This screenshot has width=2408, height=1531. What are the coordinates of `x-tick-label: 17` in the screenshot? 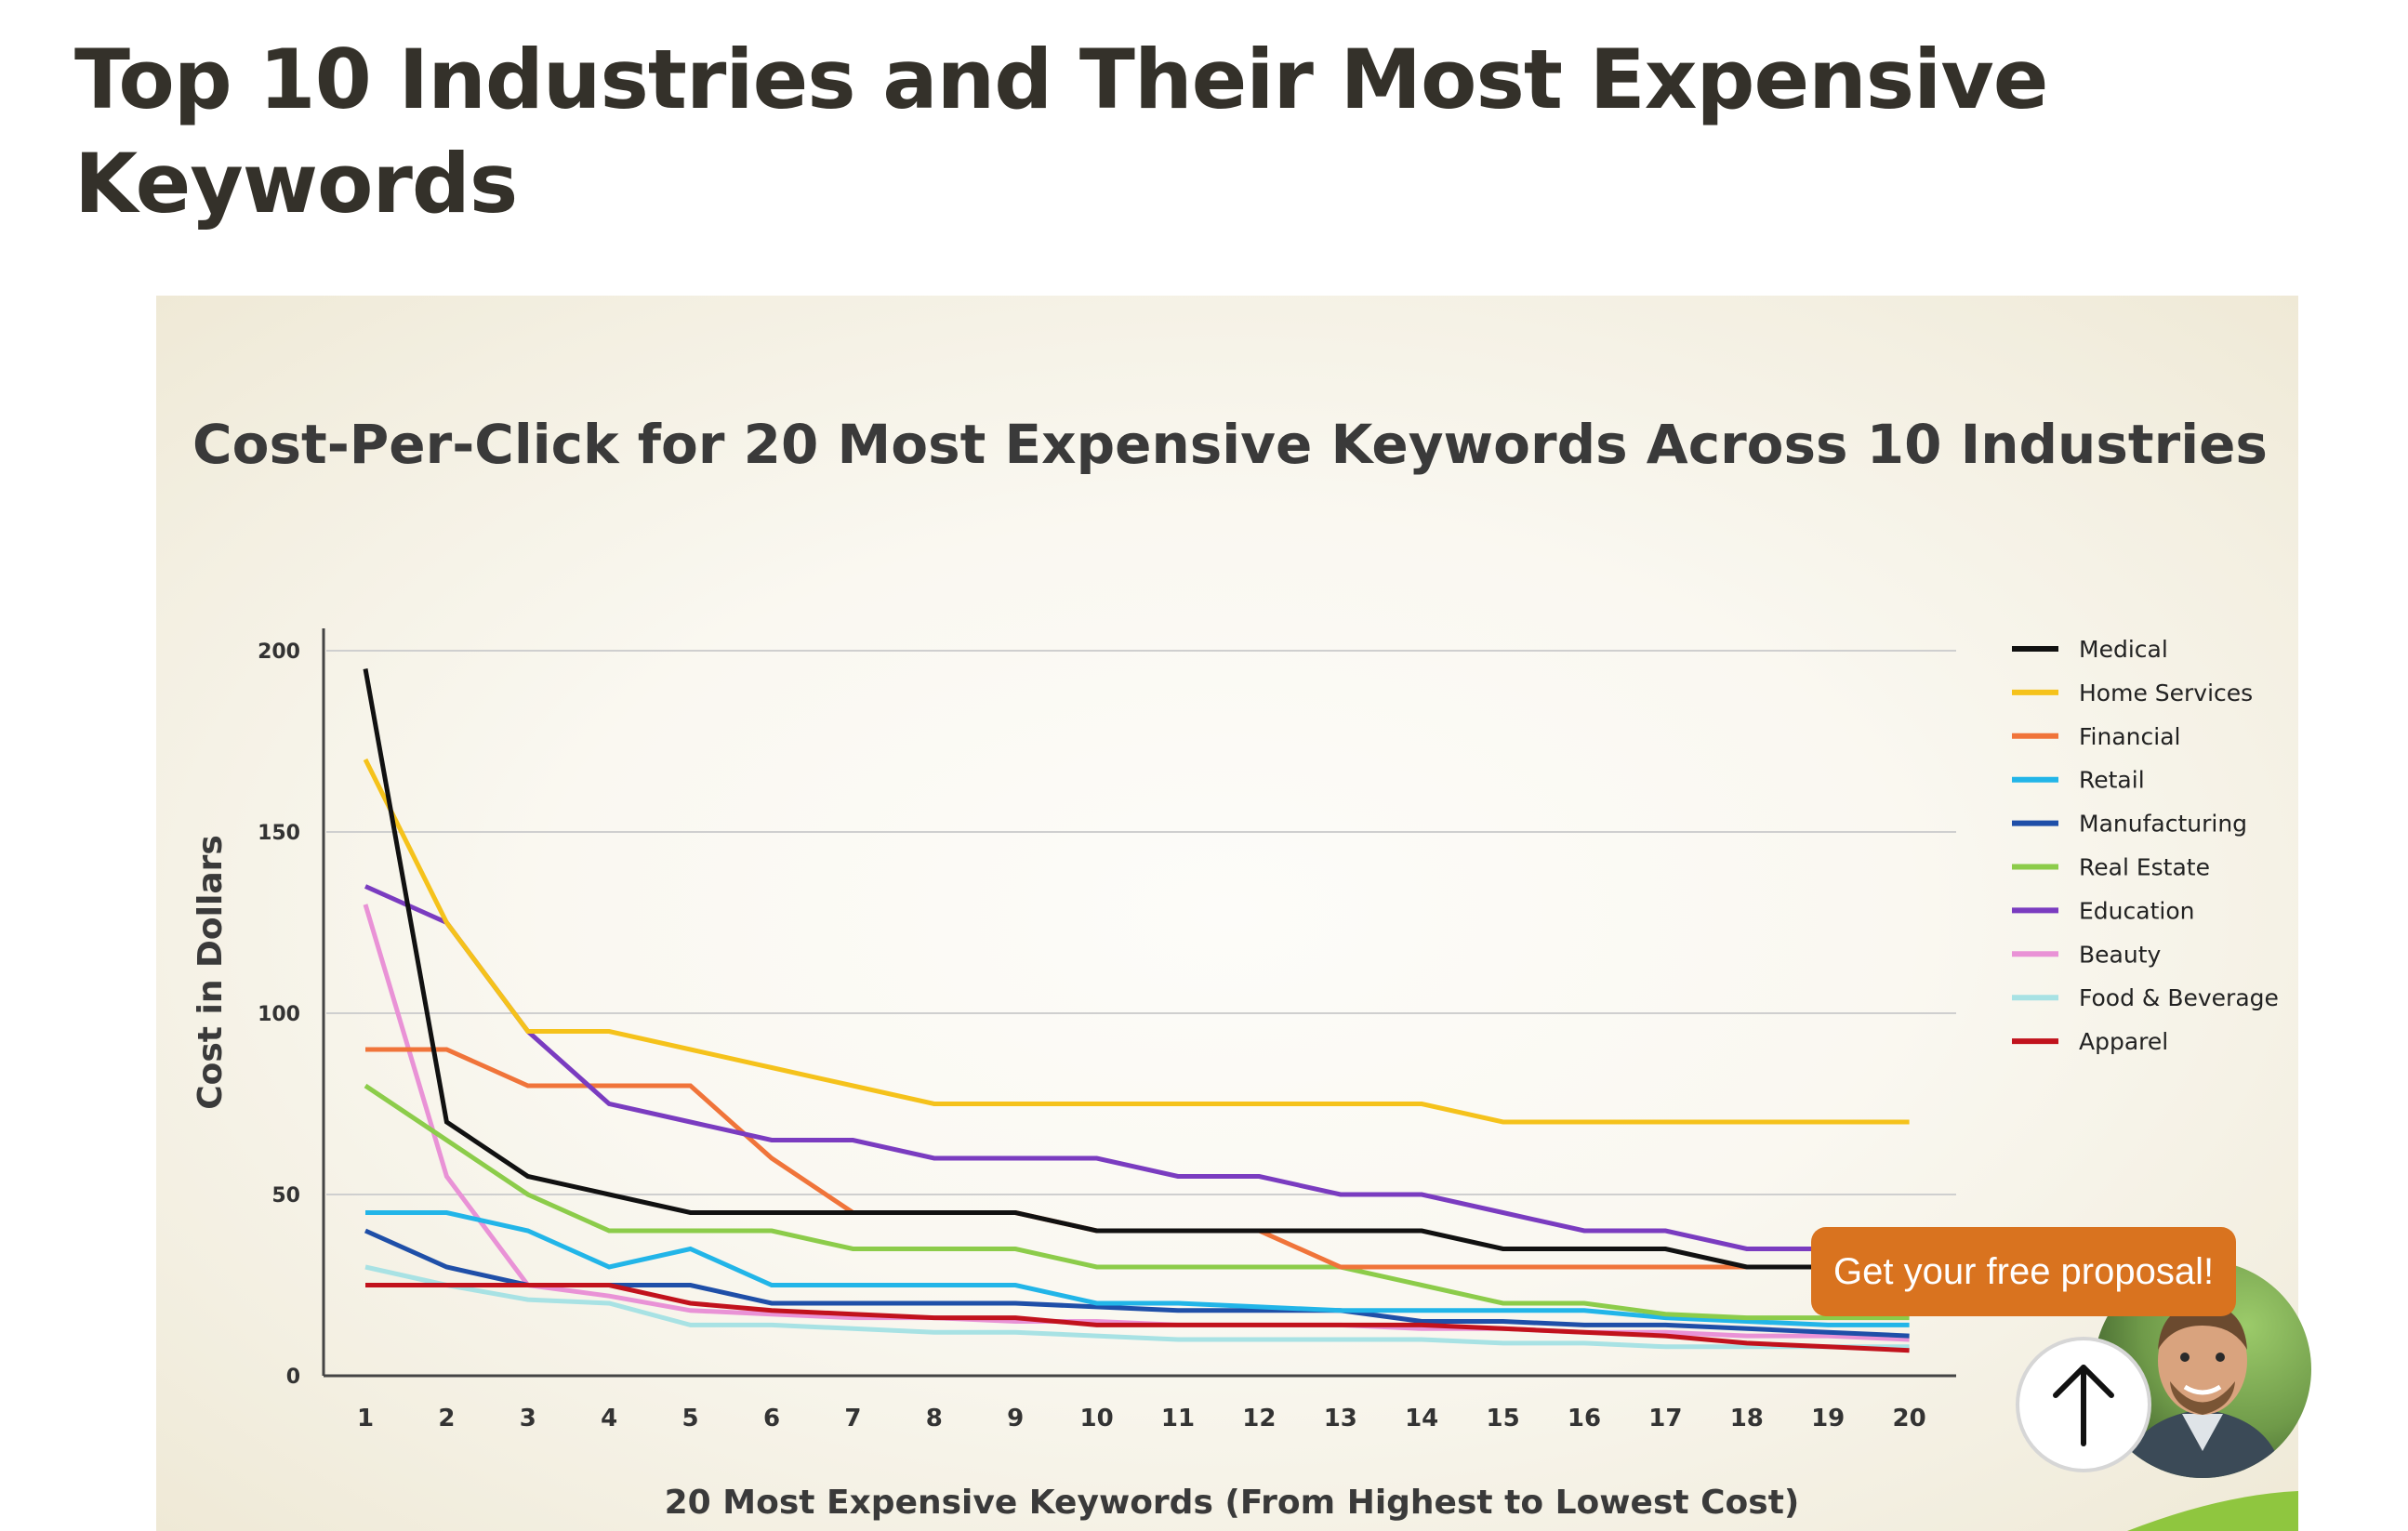 It's located at (1665, 1419).